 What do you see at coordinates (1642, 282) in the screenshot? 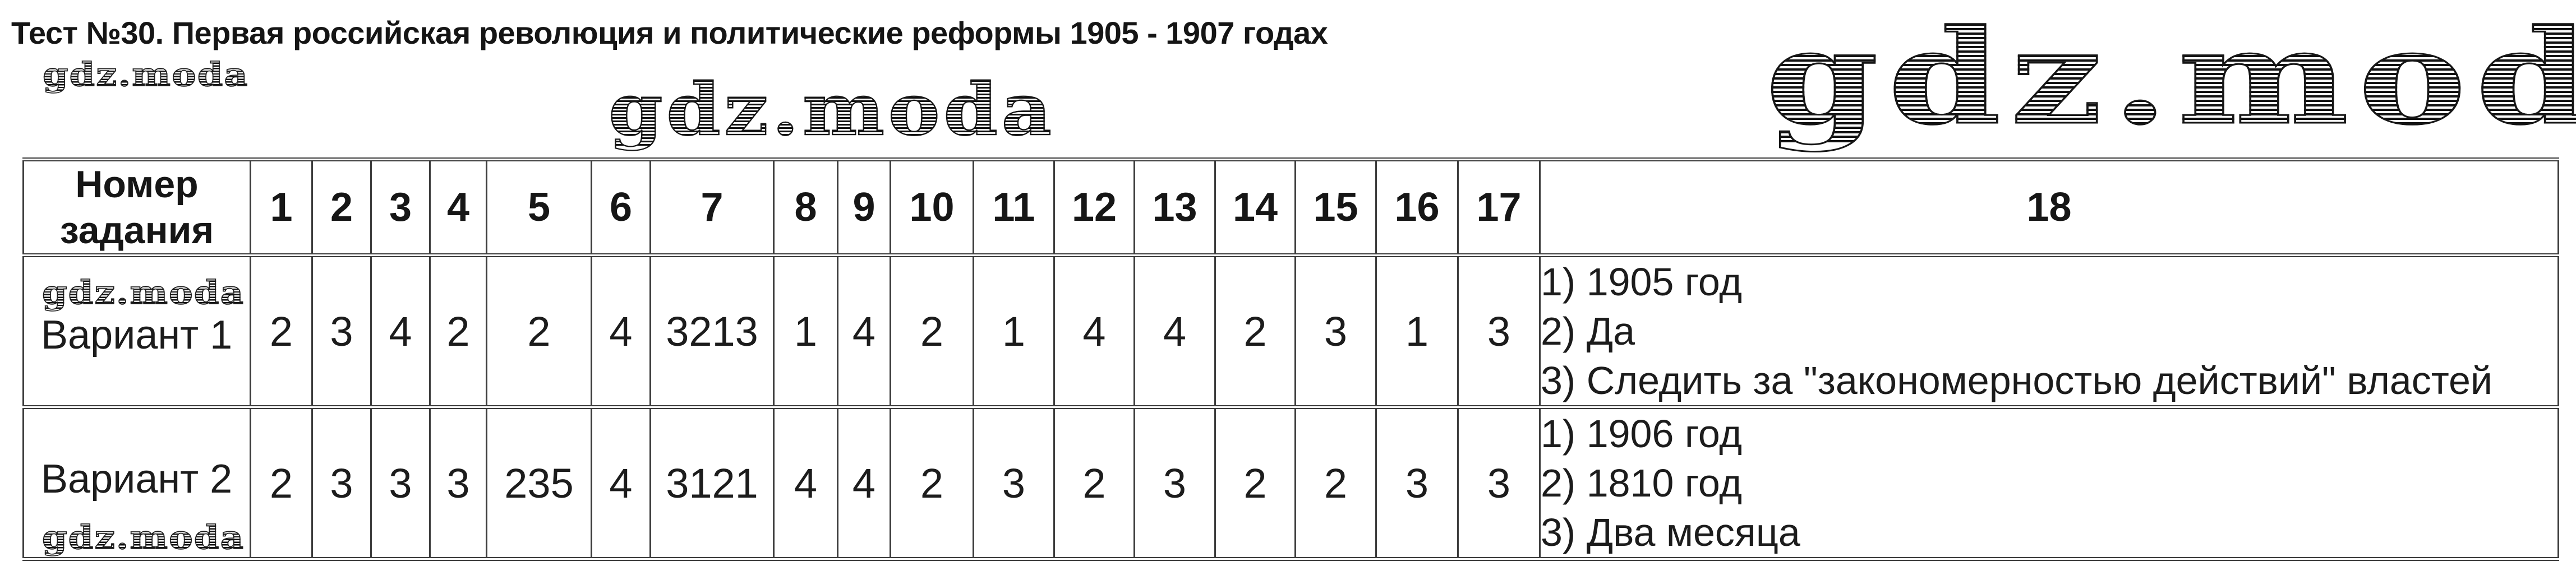
I see `task-18-line: 1) 1905 год` at bounding box center [1642, 282].